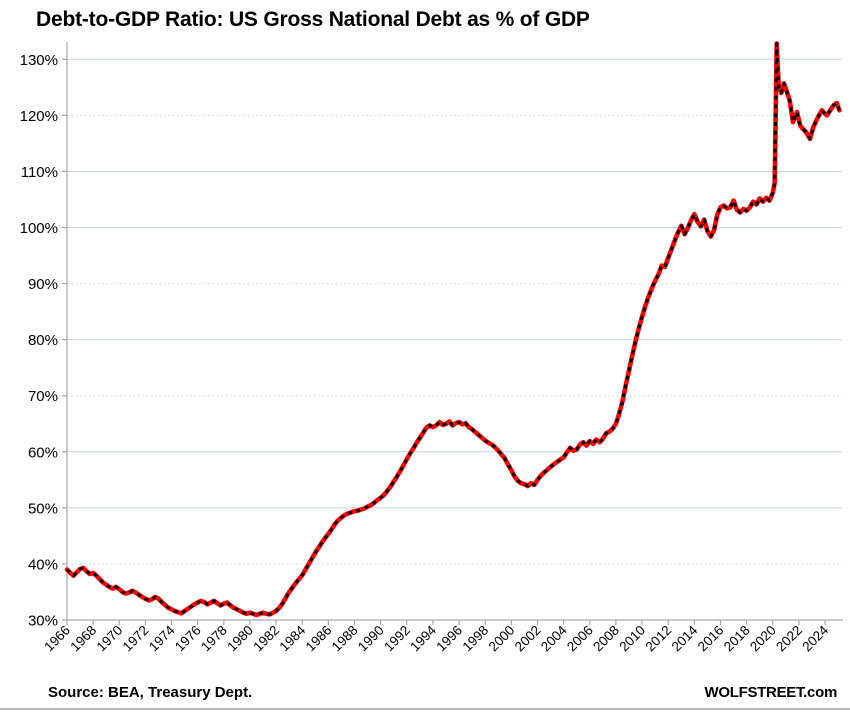  What do you see at coordinates (214, 639) in the screenshot?
I see `x-tick-label: 1978` at bounding box center [214, 639].